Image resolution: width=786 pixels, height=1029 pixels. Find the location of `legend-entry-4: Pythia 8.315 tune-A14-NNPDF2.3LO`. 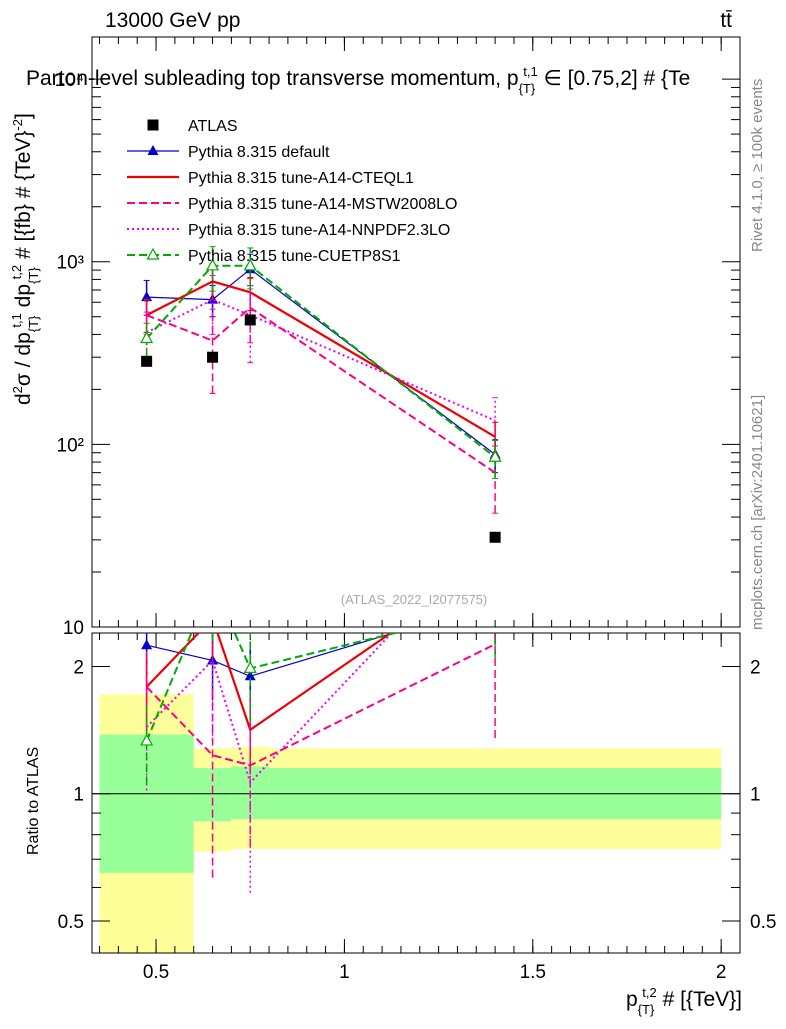

legend-entry-4: Pythia 8.315 tune-A14-NNPDF2.3LO is located at coordinates (288, 230).